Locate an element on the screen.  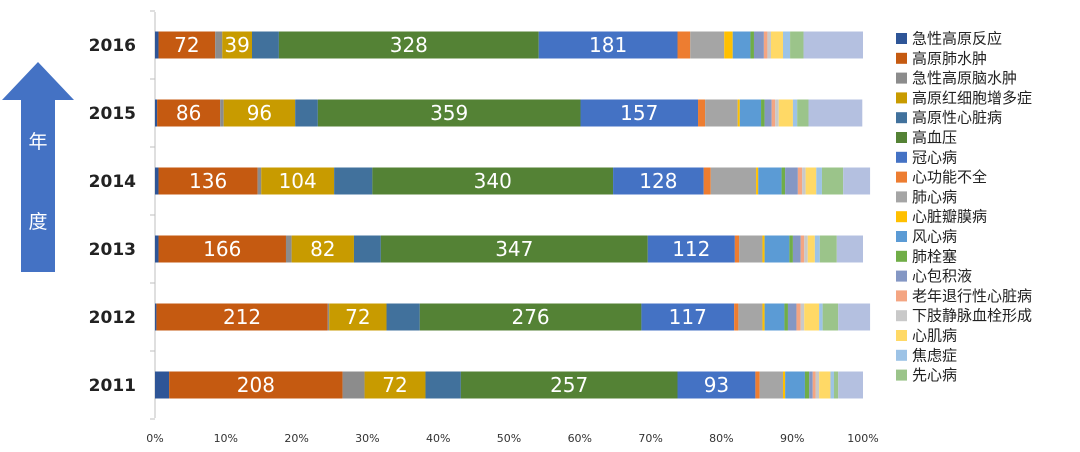
legend-label: 心包积液 is located at coordinates (942, 276).